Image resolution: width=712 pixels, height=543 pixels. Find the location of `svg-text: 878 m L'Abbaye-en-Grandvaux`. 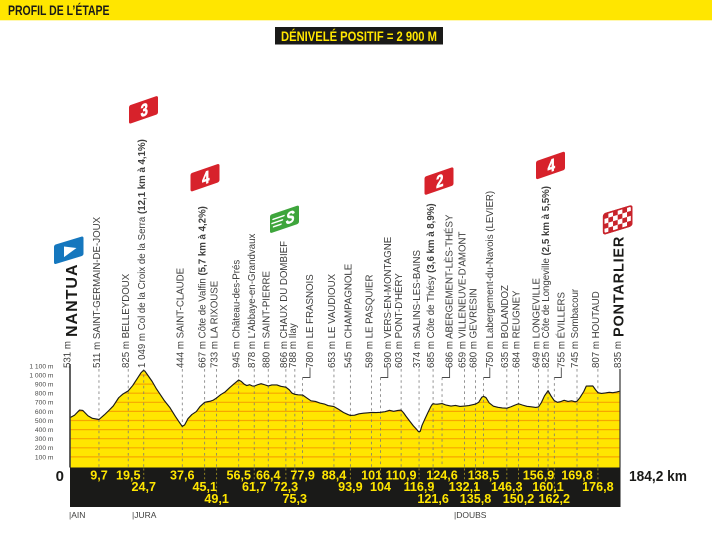

svg-text: 878 m L'Abbaye-en-Grandvaux is located at coordinates (252, 301).